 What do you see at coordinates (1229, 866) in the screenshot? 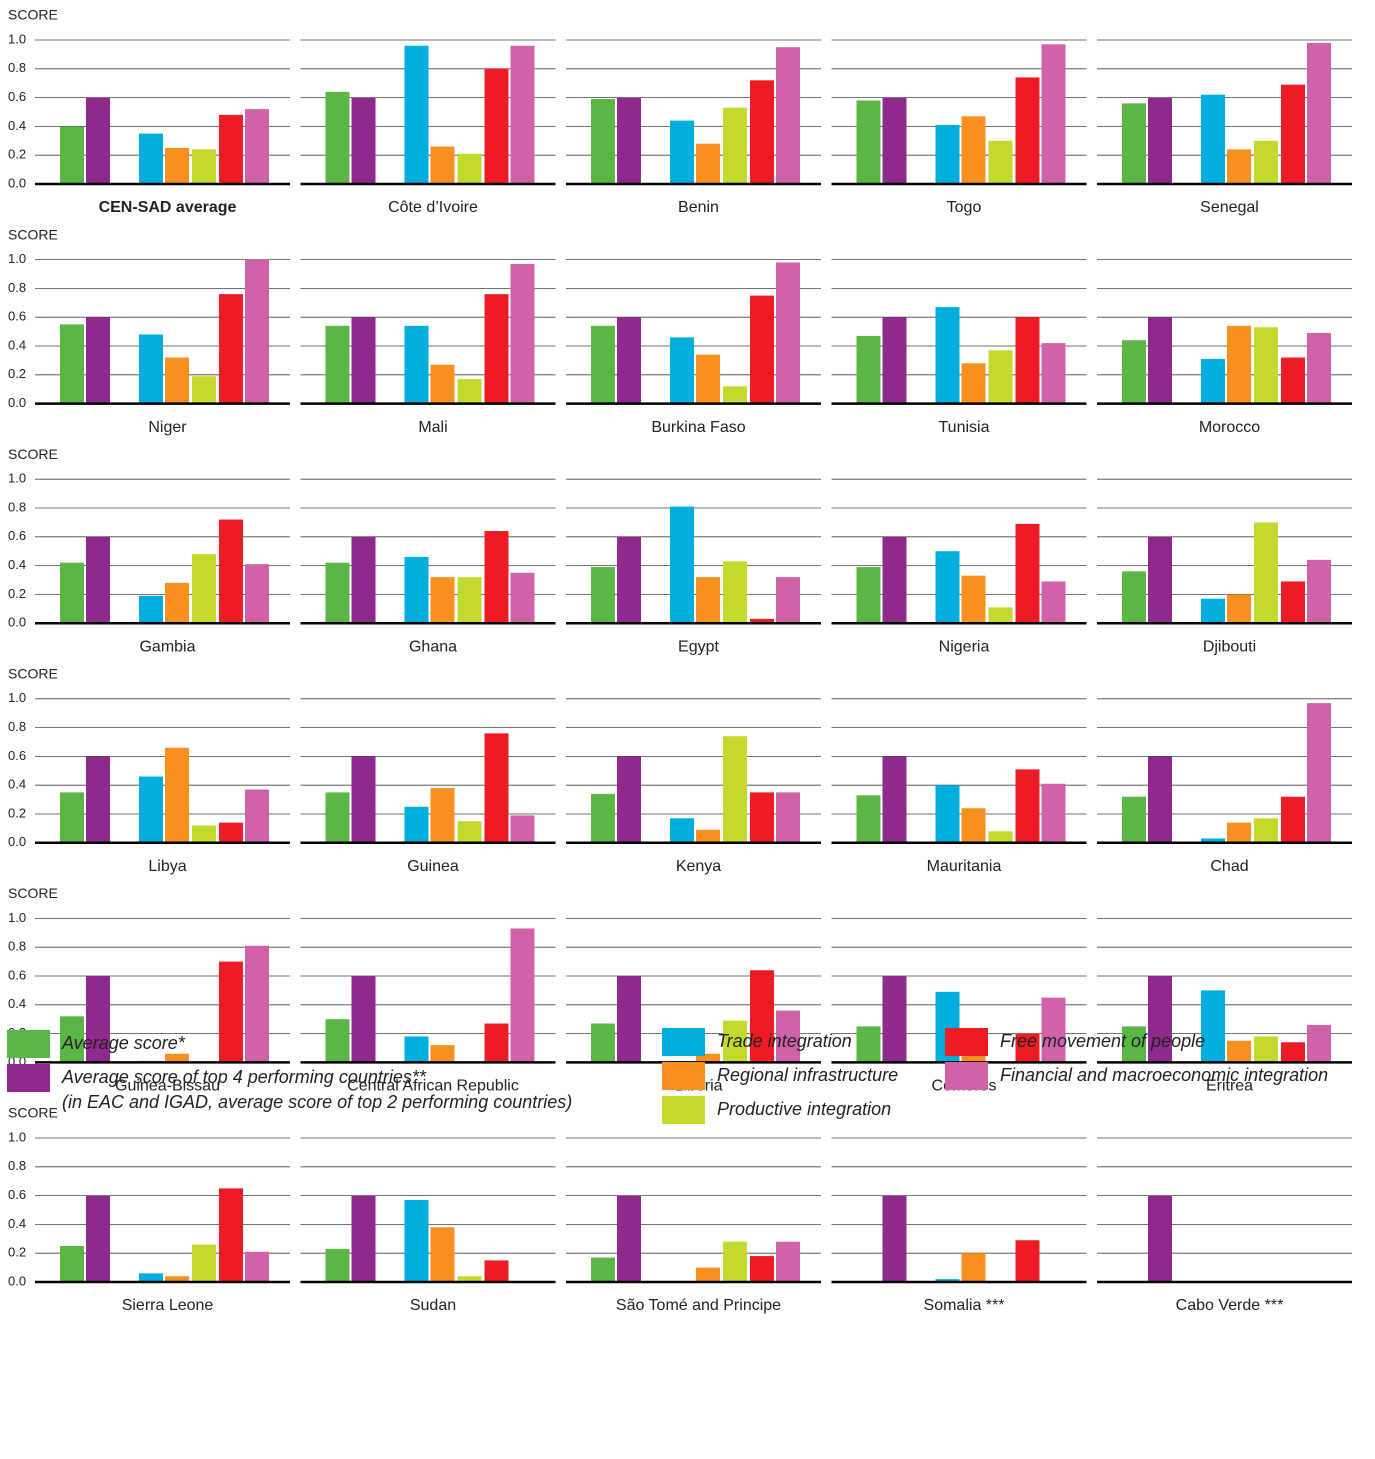
I see `panel-title: Chad` at bounding box center [1229, 866].